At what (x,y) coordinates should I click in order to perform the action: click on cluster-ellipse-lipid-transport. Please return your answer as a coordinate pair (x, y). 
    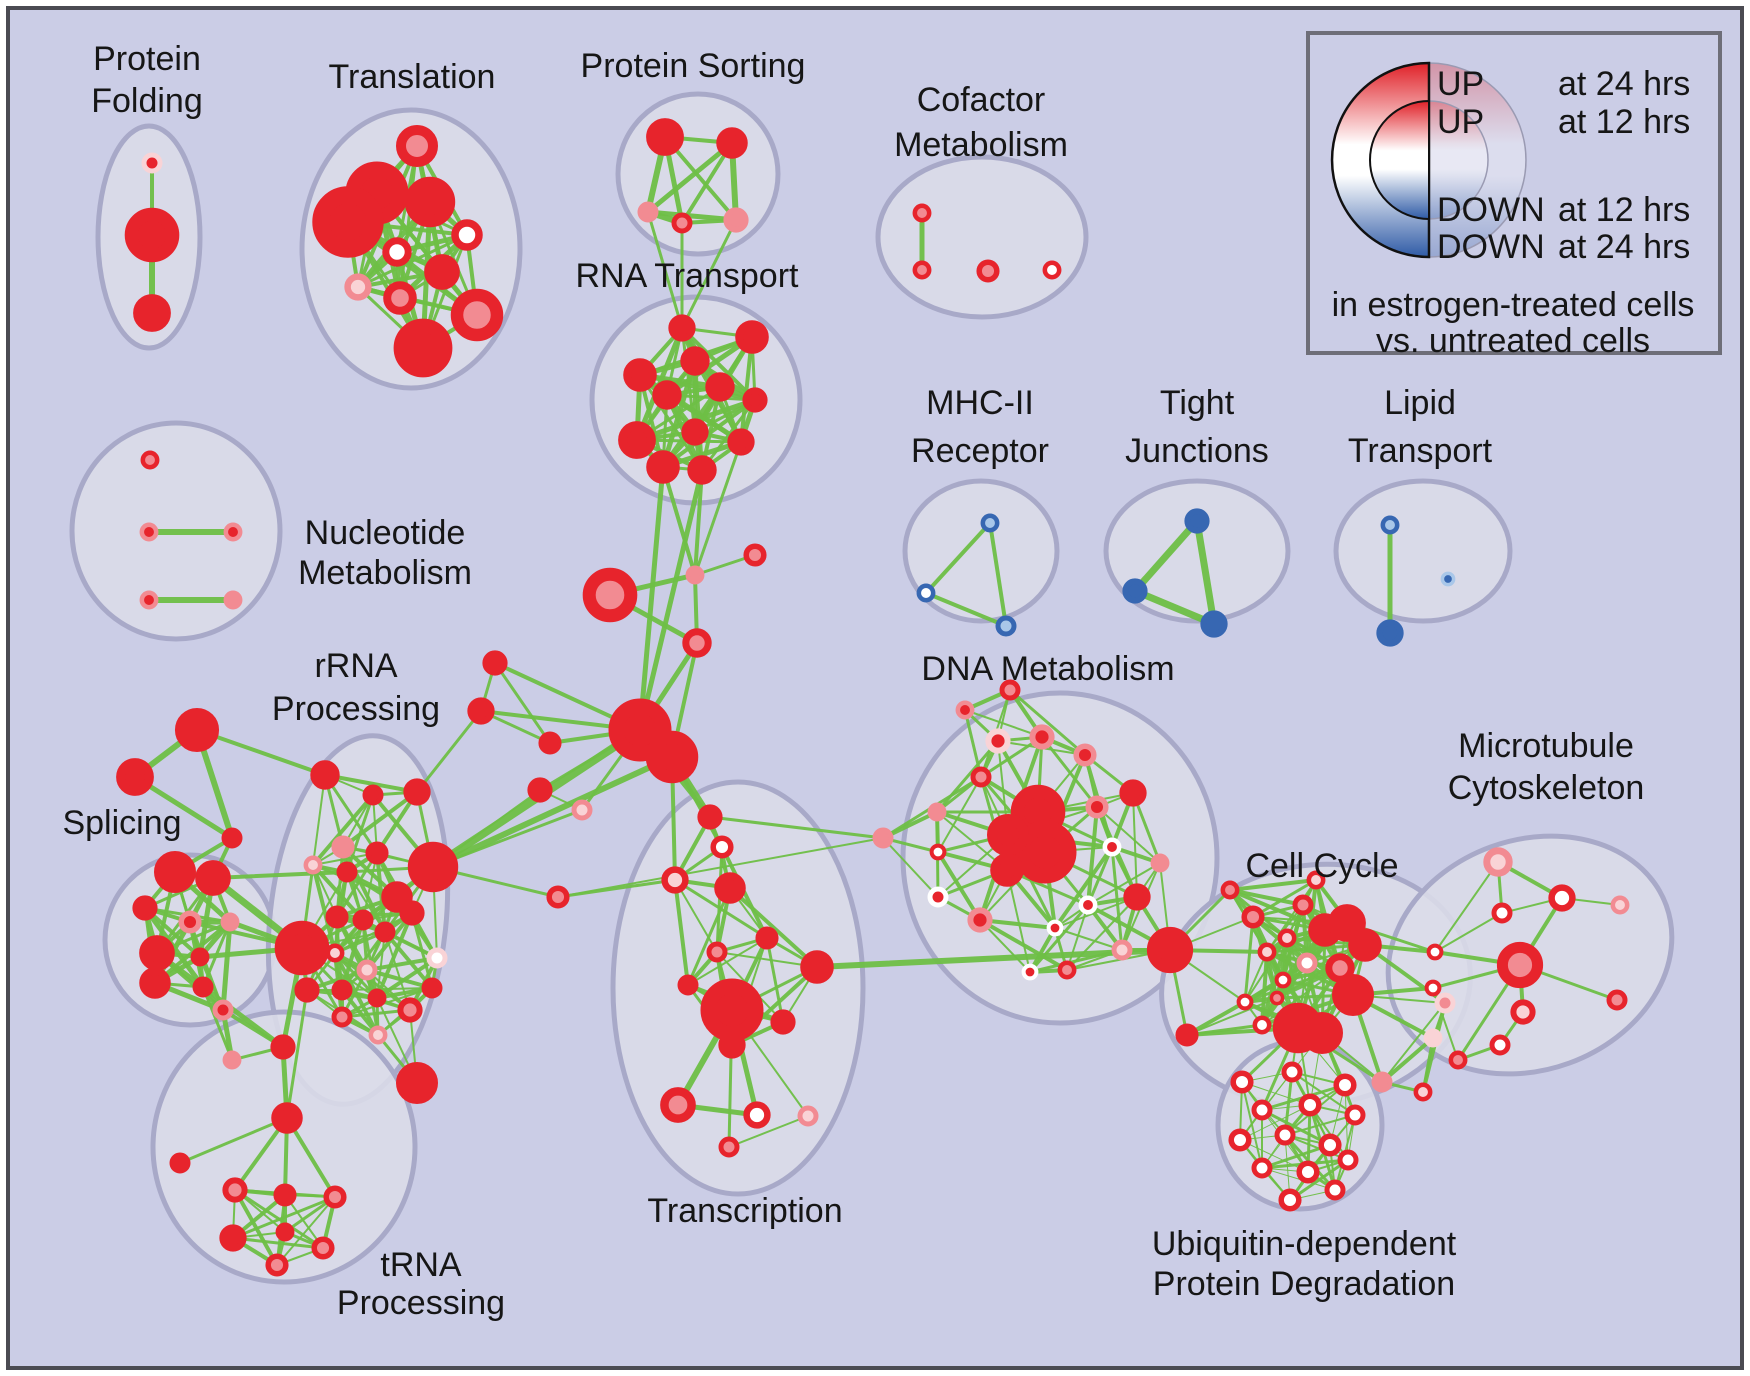
    Looking at the image, I should click on (1423, 551).